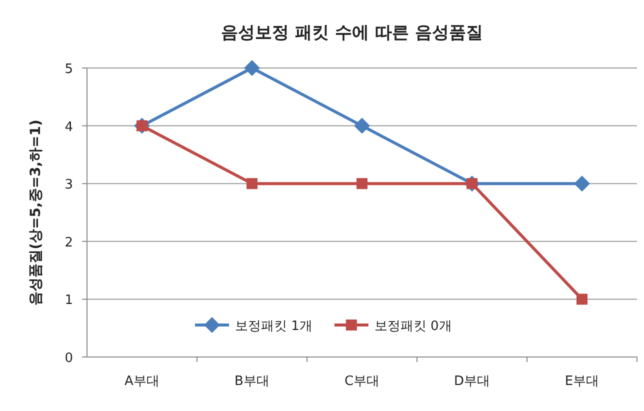 This screenshot has height=411, width=644. I want to click on legend-label: 보정패킷 0개, so click(413, 326).